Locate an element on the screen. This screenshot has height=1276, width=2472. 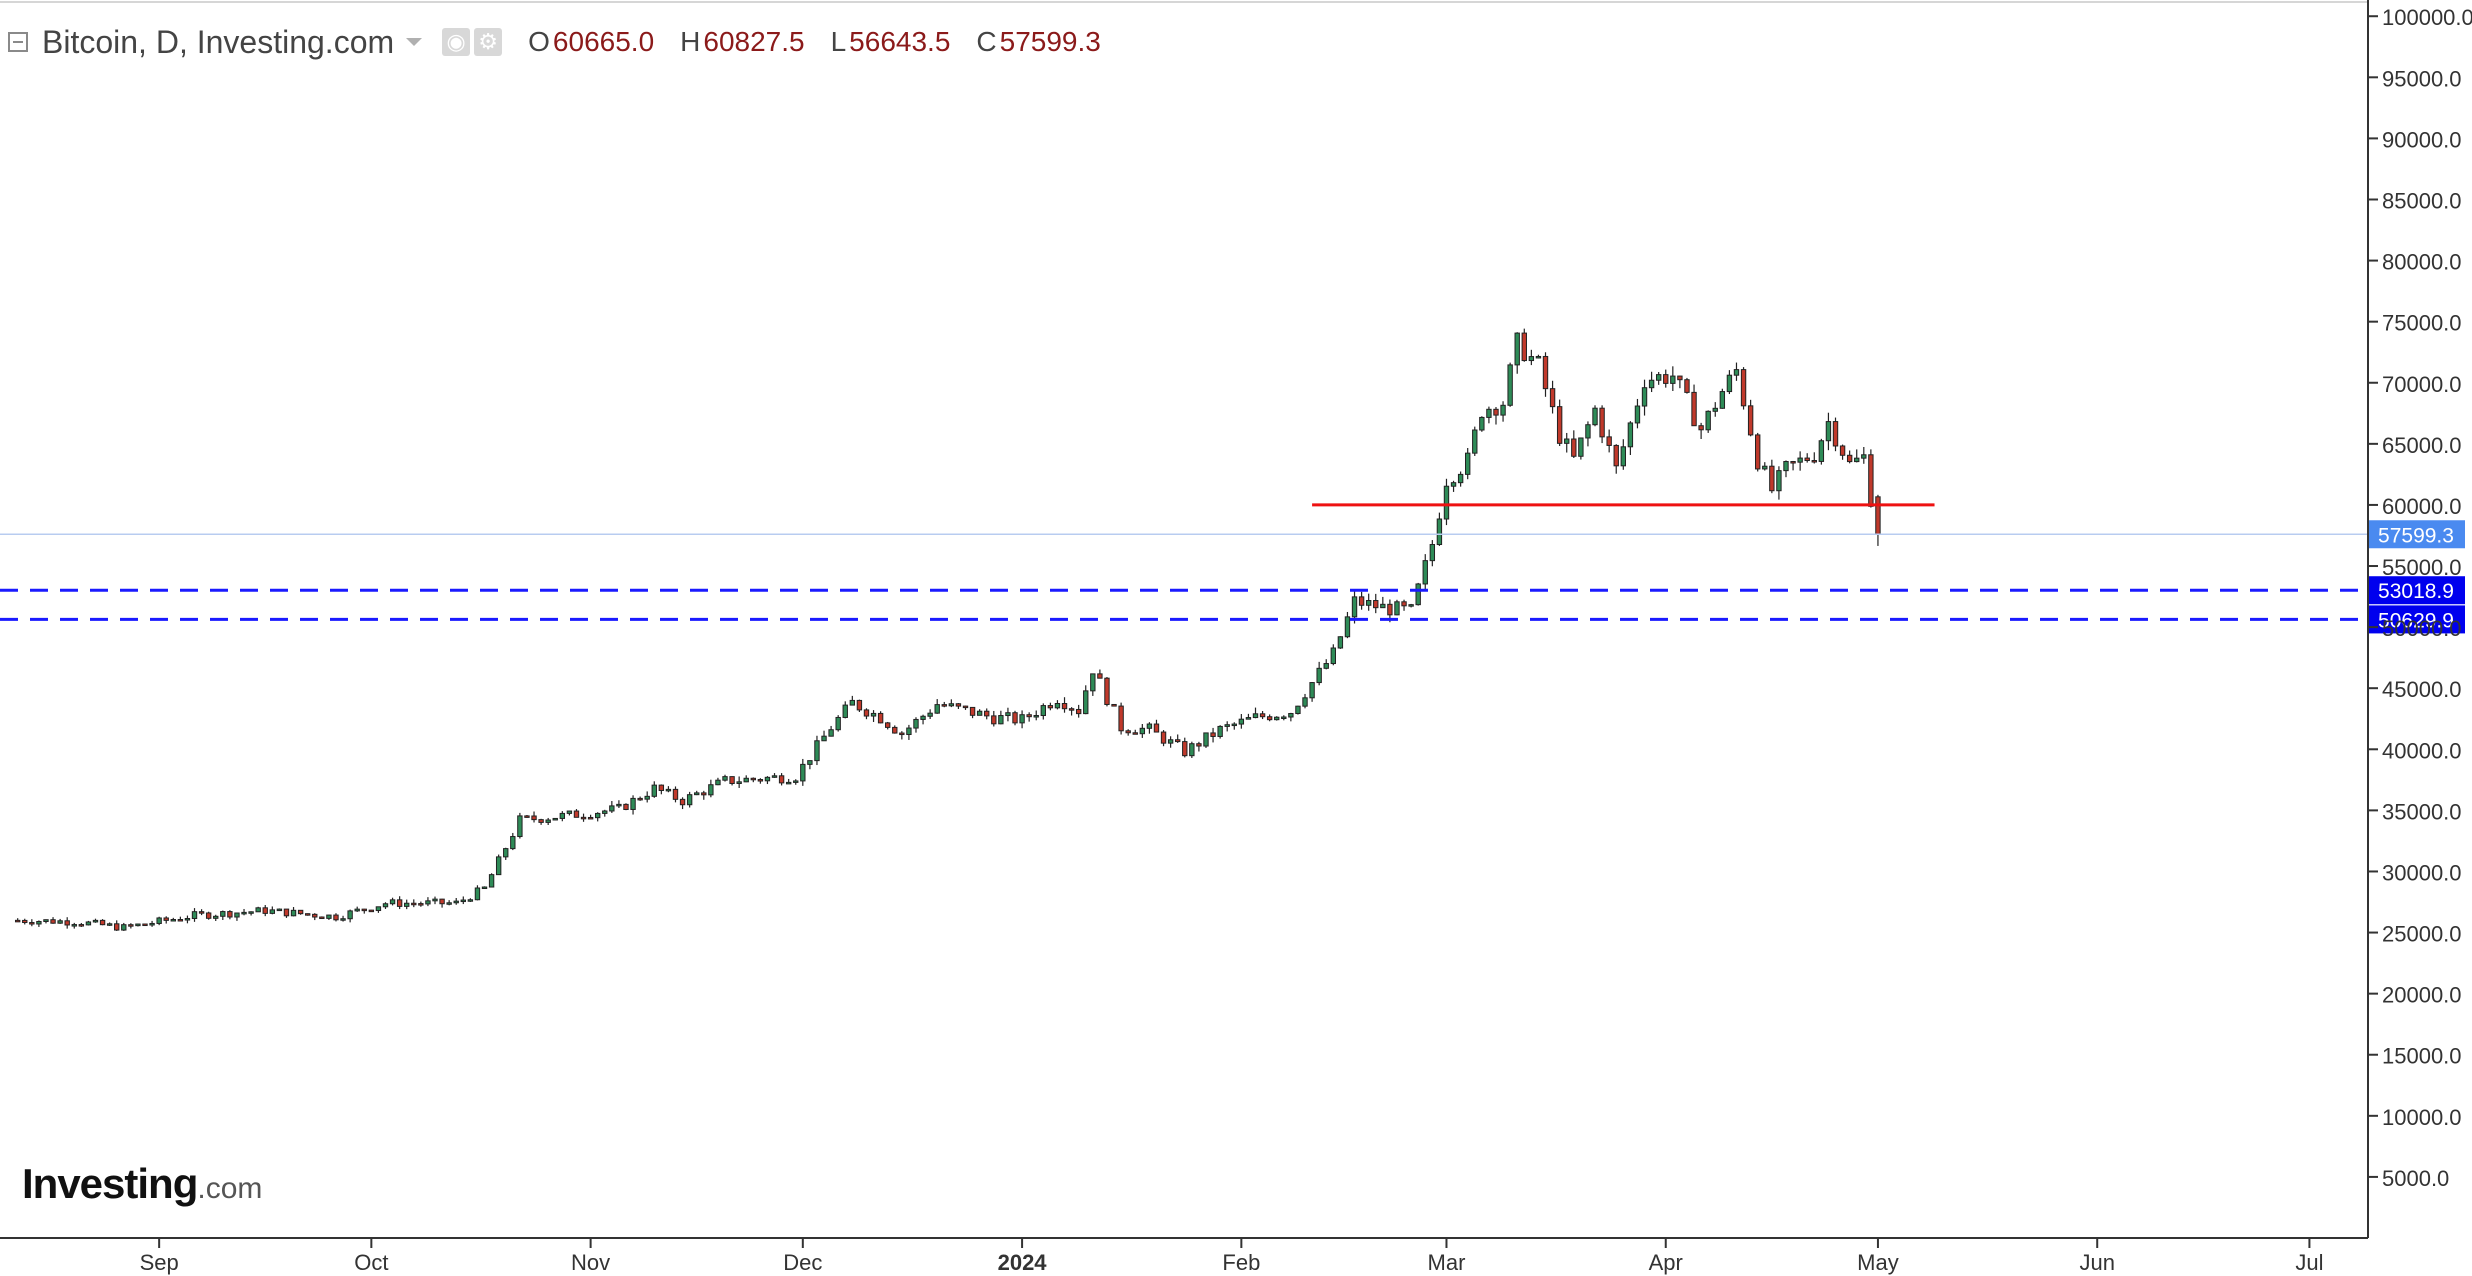
x-tick-label: Apr is located at coordinates (1666, 1262).